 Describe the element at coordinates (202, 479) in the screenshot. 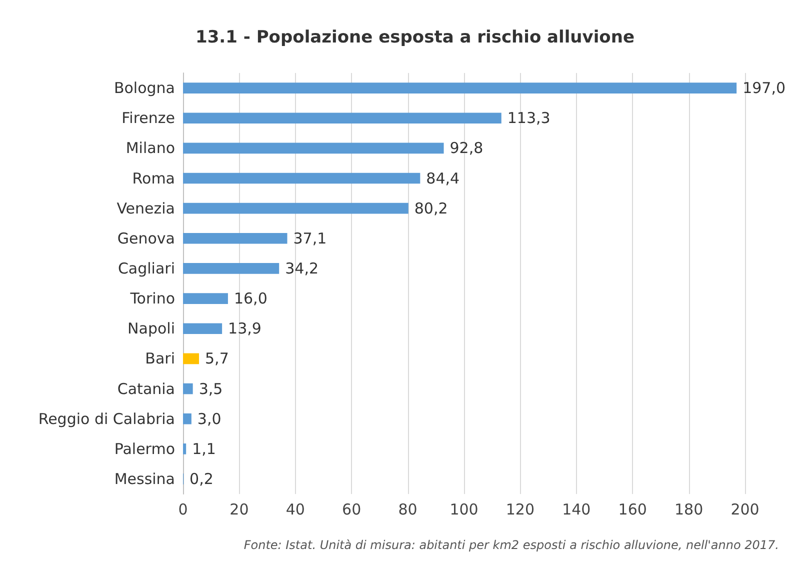

I see `data-label: 0,2` at that location.